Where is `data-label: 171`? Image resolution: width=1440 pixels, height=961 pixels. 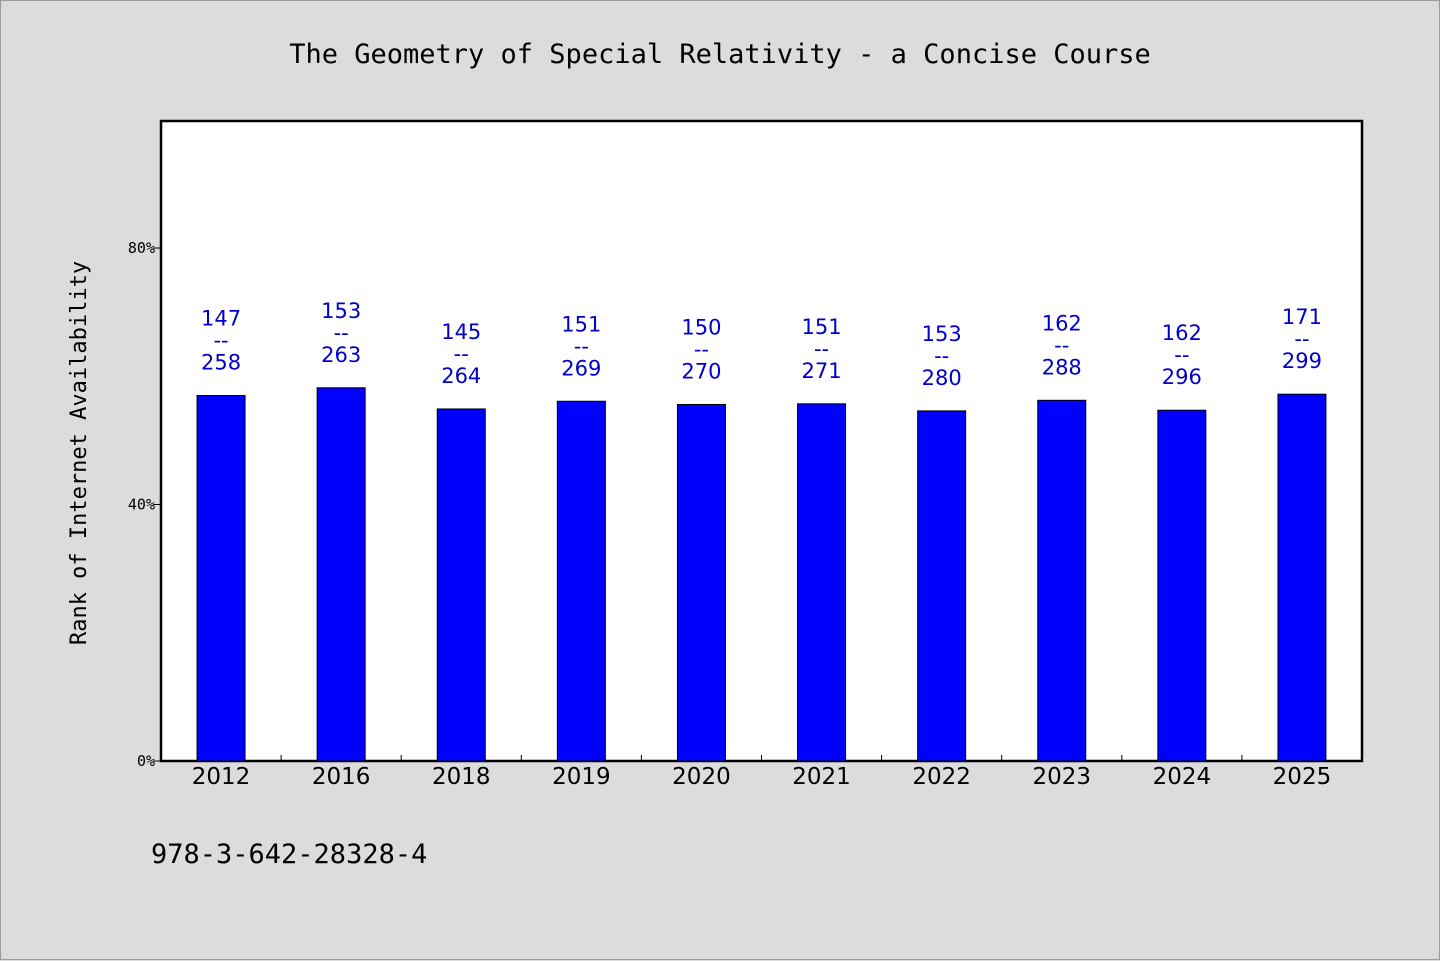 data-label: 171 is located at coordinates (1302, 317).